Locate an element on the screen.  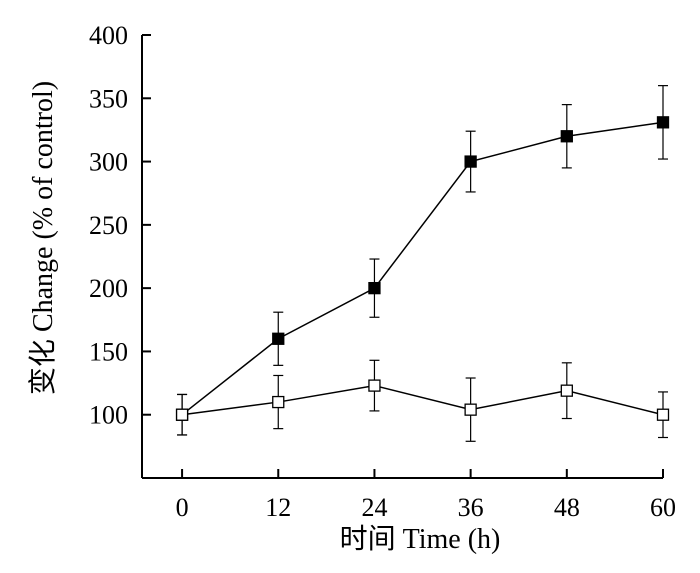
series-line is located at coordinates (422, 400).